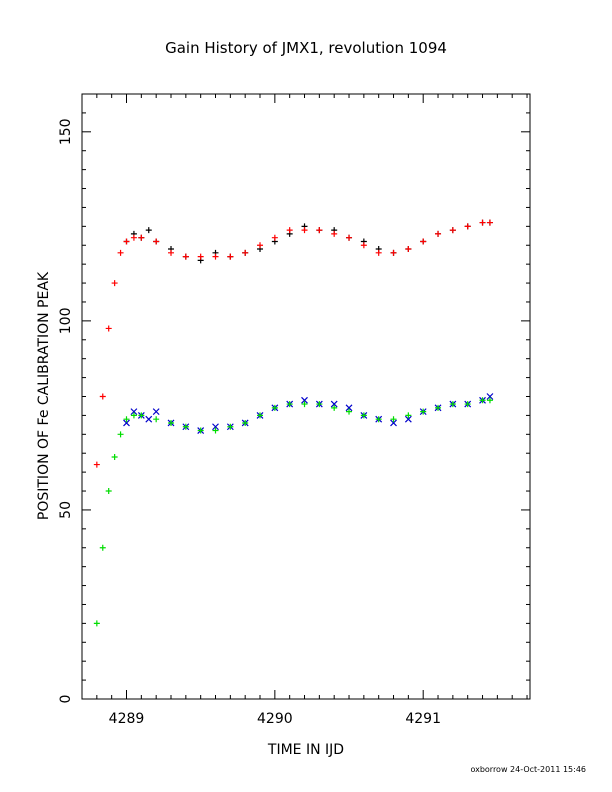 The height and width of the screenshot is (792, 612). Describe the element at coordinates (44, 395) in the screenshot. I see `y-axis-label: POSITION OF Fe CALIBRATION PEAK` at that location.